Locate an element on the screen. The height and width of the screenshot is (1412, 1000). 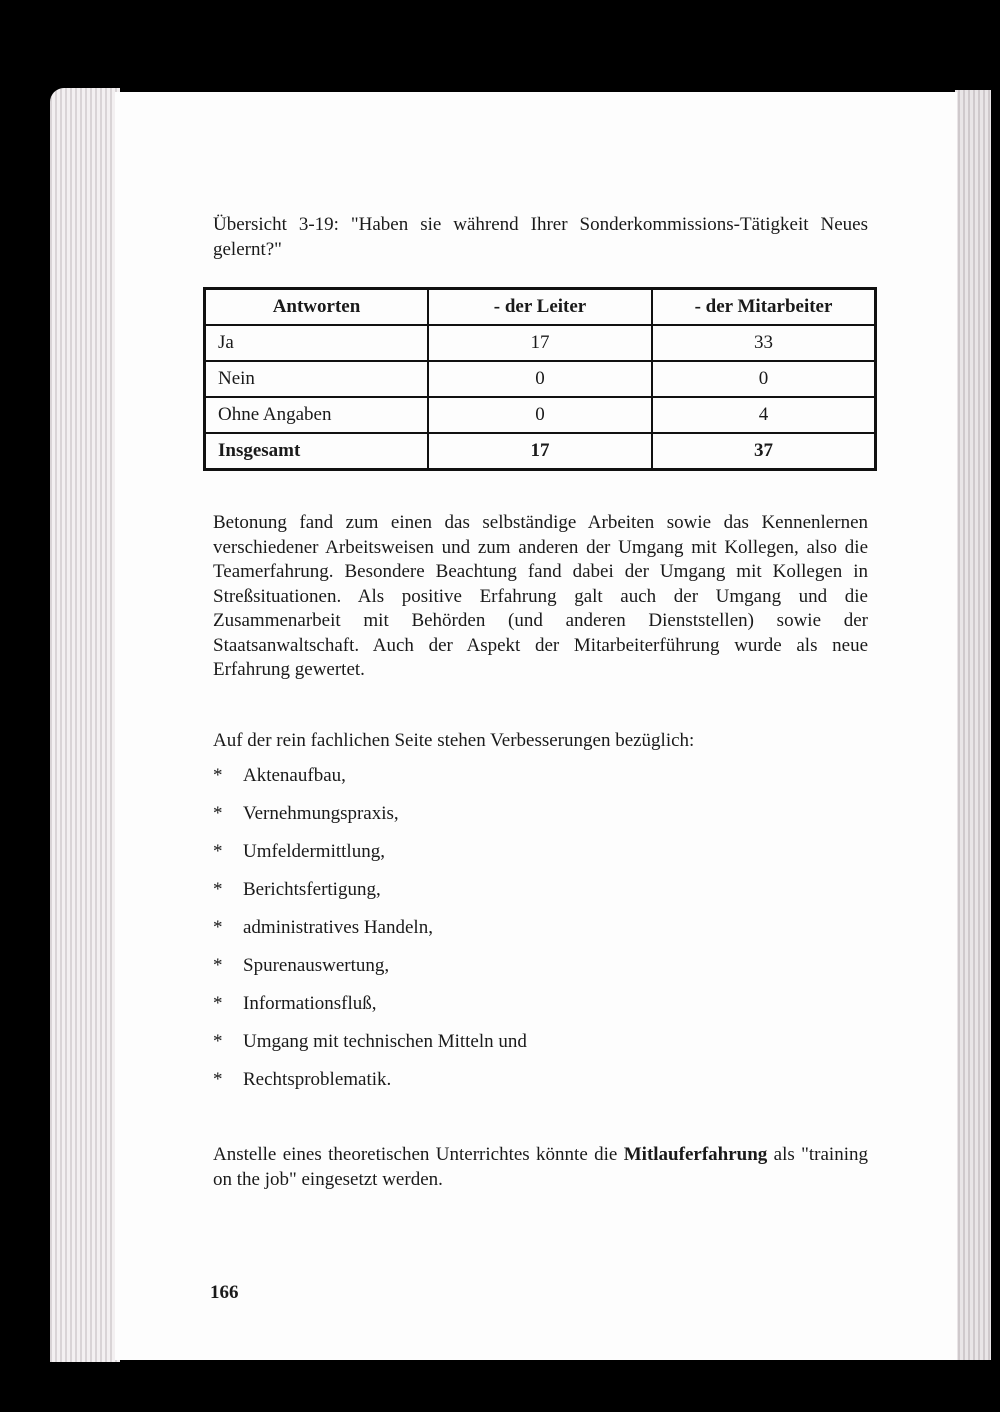
table-header-row: Antworten - der Leiter - der Mitarbeiter is located at coordinates (540, 306).